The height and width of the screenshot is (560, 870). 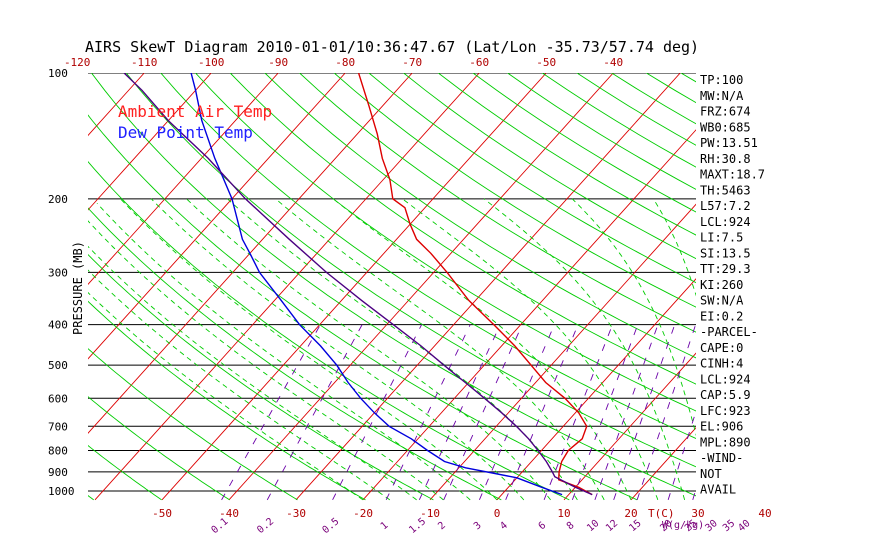 I want to click on bottom-temp-tick-label: 30, so click(x=697, y=513).